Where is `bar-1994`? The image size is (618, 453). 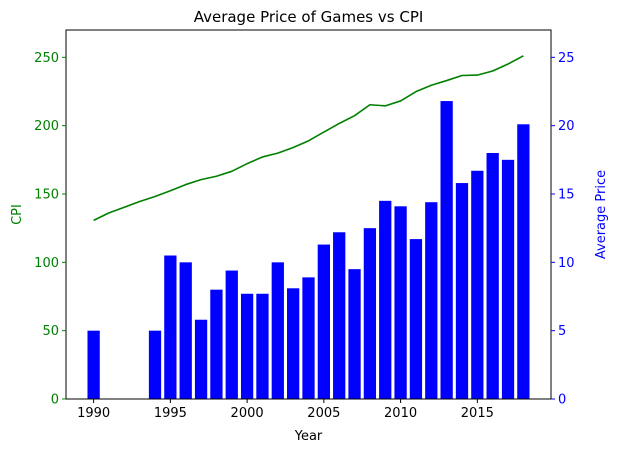
bar-1994 is located at coordinates (155, 364).